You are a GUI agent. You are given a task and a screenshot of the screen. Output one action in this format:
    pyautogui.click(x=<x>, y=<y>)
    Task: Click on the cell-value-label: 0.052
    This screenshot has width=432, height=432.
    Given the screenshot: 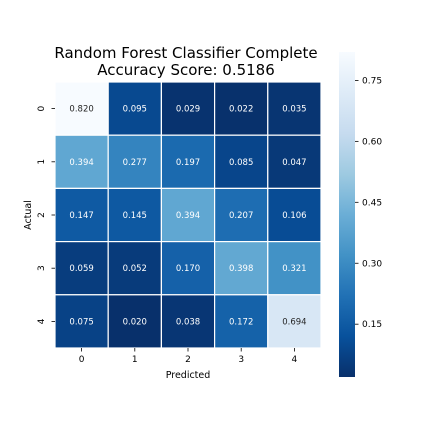 What is the action you would take?
    pyautogui.click(x=135, y=269)
    